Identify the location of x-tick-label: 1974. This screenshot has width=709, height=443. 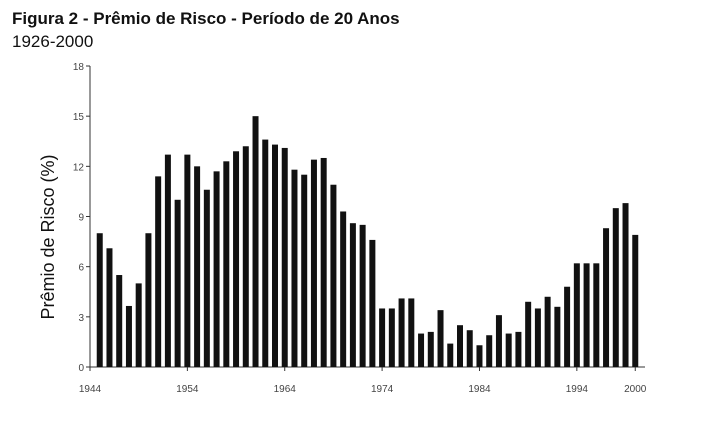
(382, 389).